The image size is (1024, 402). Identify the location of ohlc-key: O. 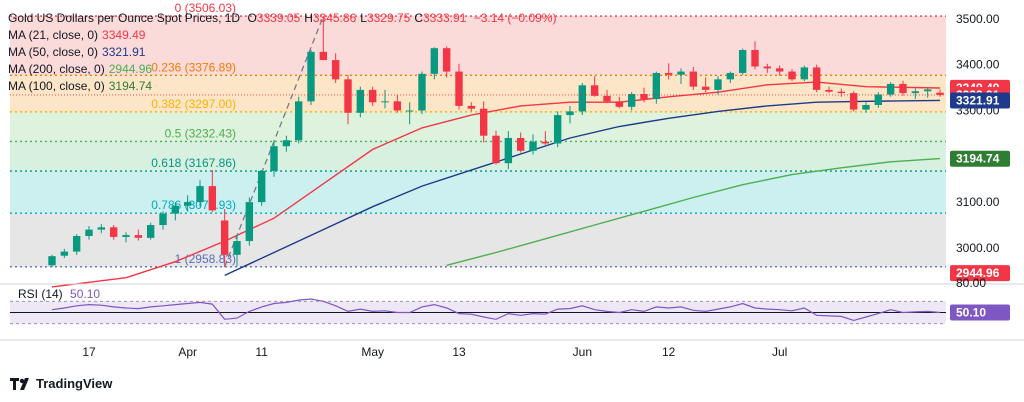
(252, 18).